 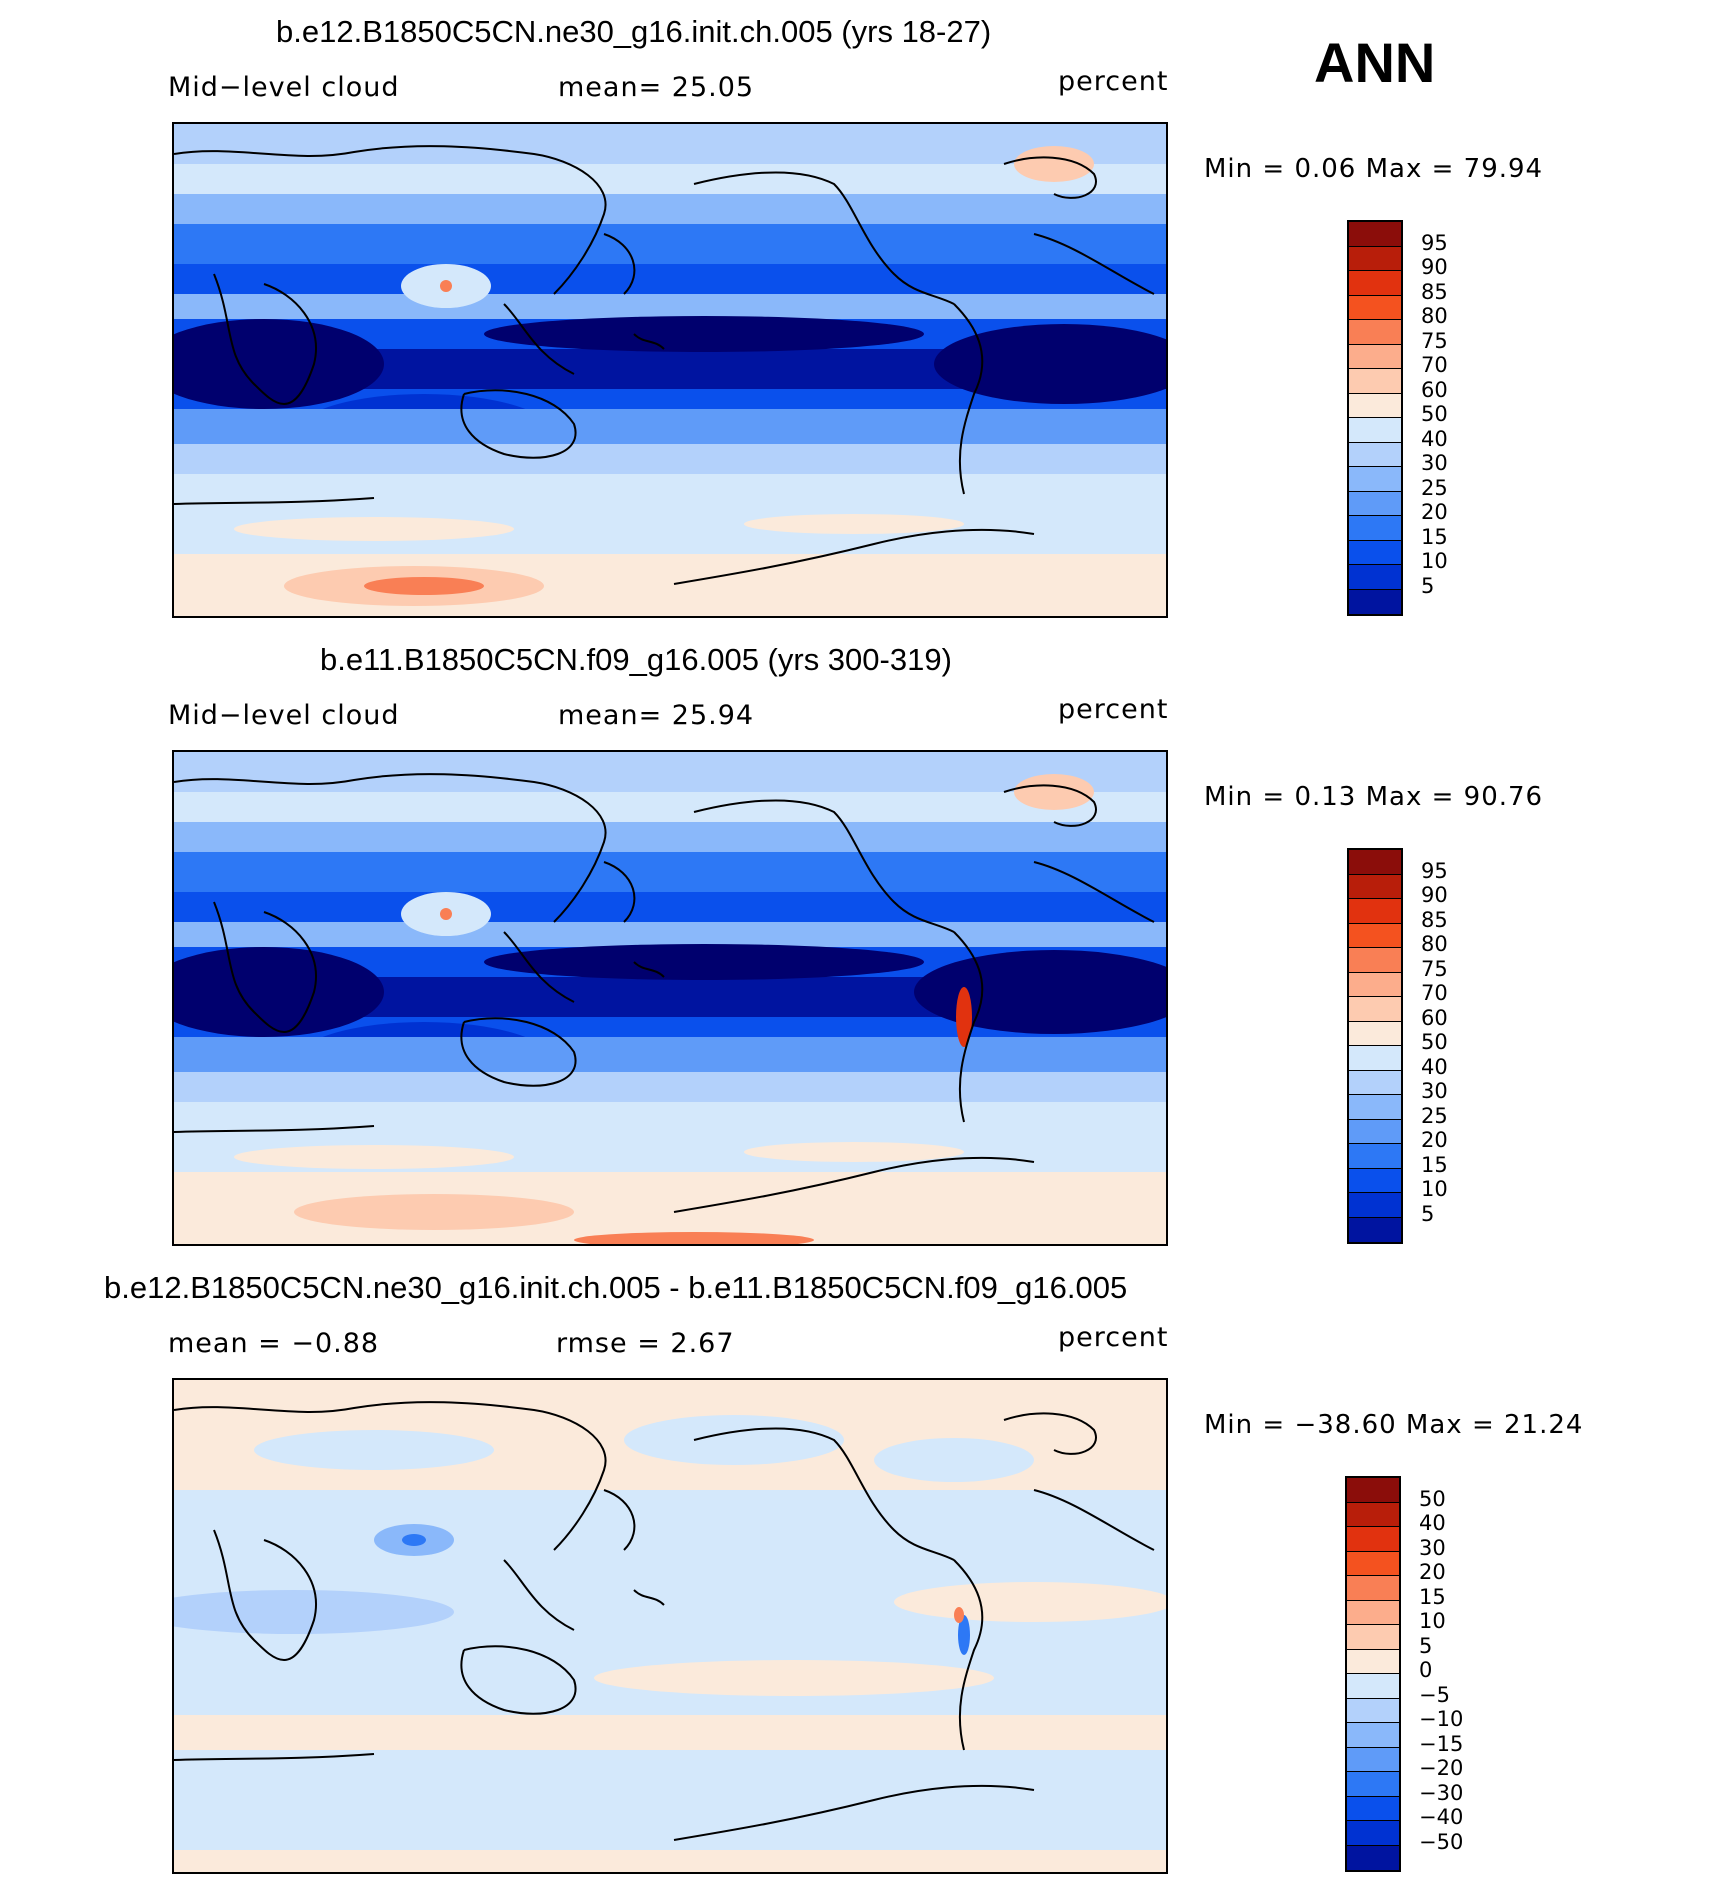 I want to click on colorbar-3-label: 30, so click(x=1432, y=1548).